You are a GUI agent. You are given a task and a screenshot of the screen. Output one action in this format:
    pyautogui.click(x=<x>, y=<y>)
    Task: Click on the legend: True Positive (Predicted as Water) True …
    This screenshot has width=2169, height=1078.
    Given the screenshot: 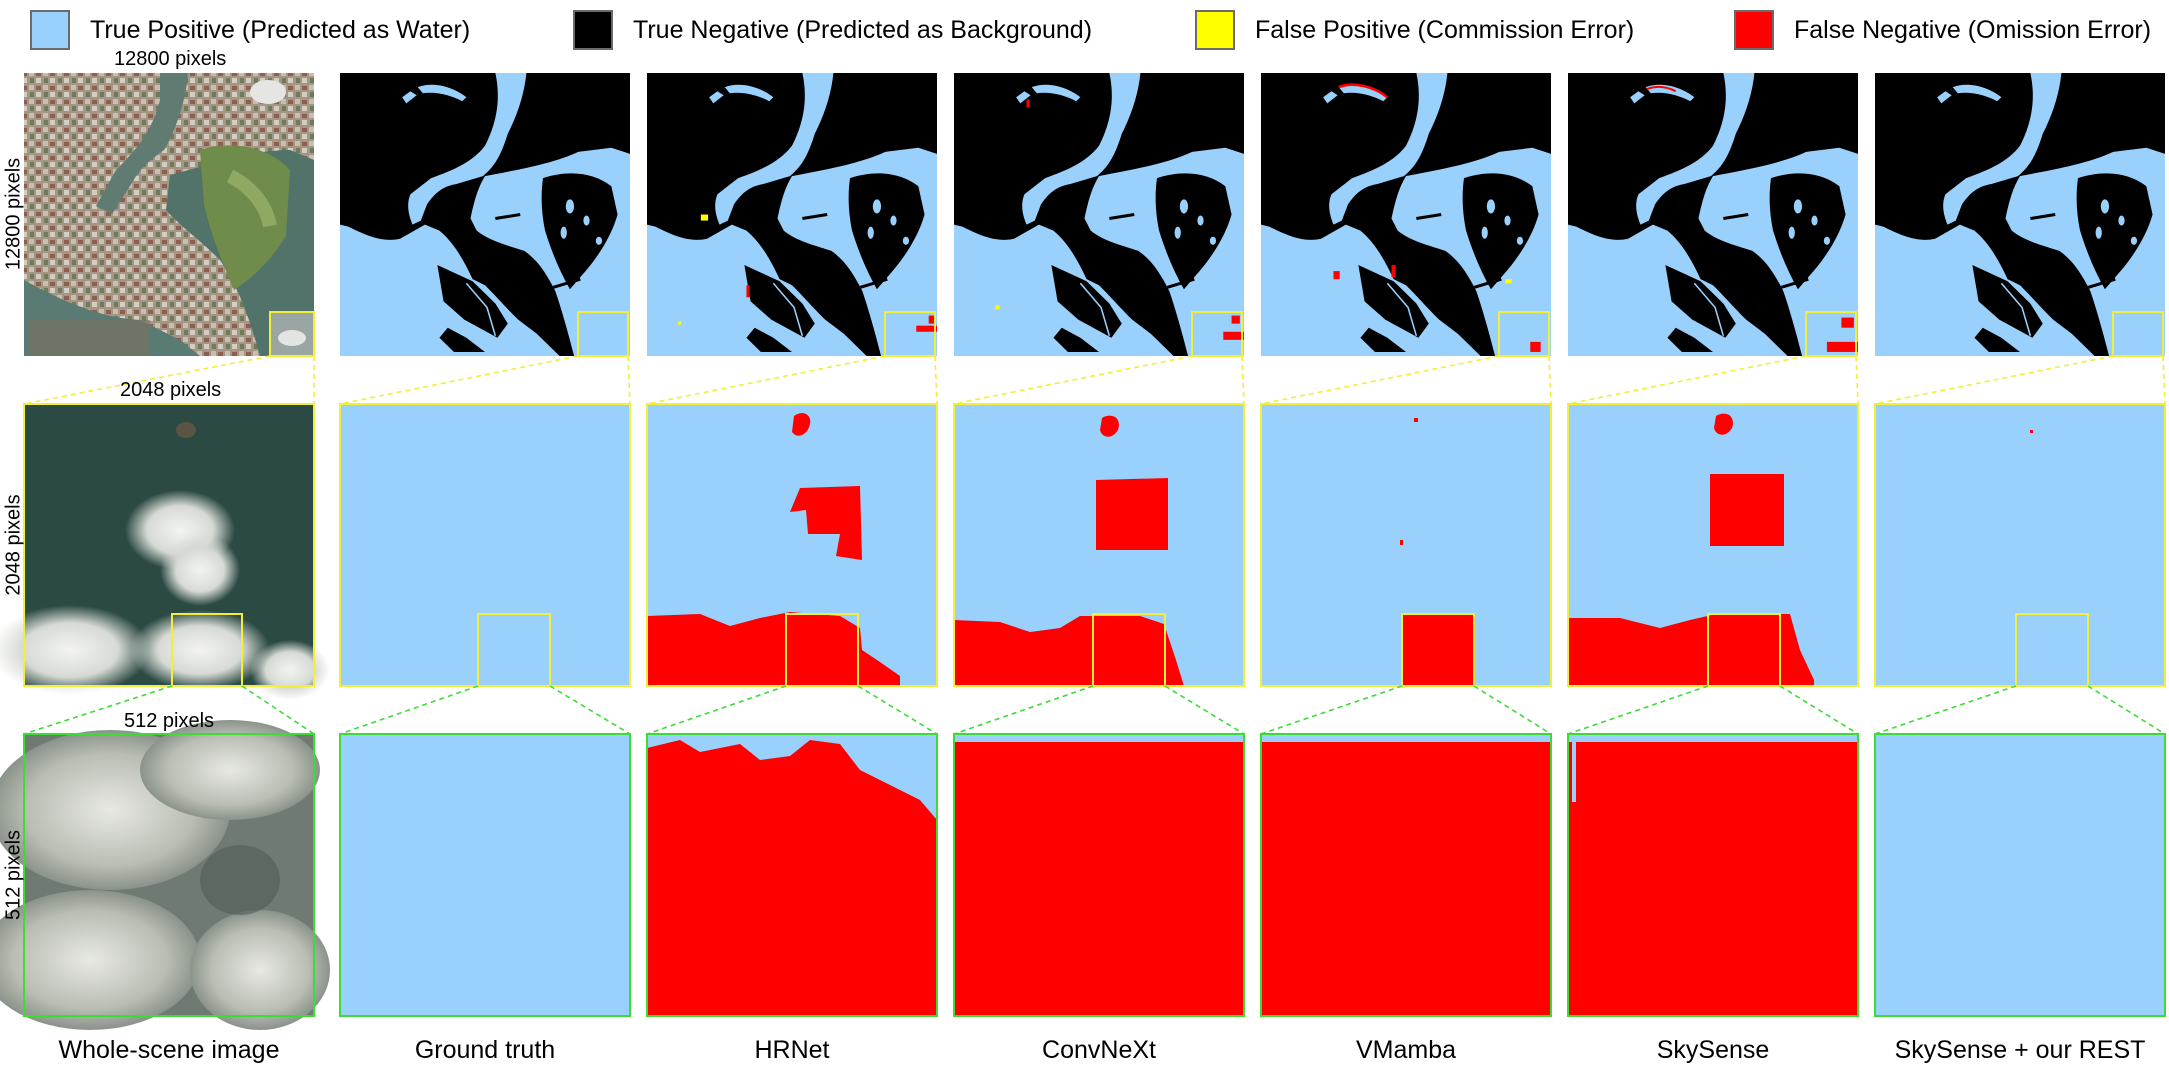 What is the action you would take?
    pyautogui.click(x=1084, y=28)
    